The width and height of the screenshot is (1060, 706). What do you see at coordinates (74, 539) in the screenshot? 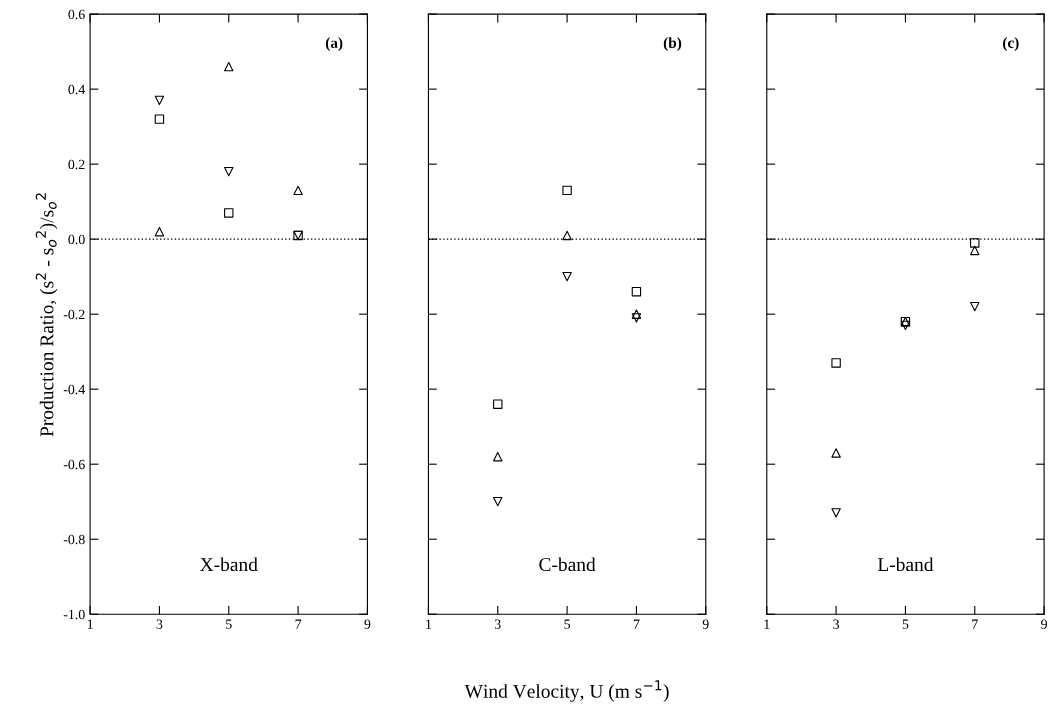
I see `y-tick-label: -0.8` at bounding box center [74, 539].